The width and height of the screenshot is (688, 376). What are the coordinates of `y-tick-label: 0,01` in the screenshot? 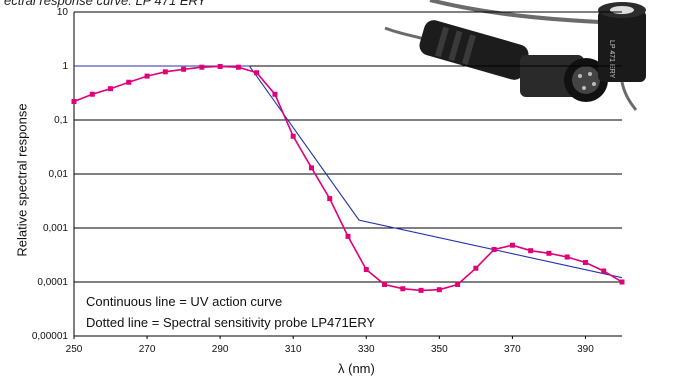 It's located at (59, 174).